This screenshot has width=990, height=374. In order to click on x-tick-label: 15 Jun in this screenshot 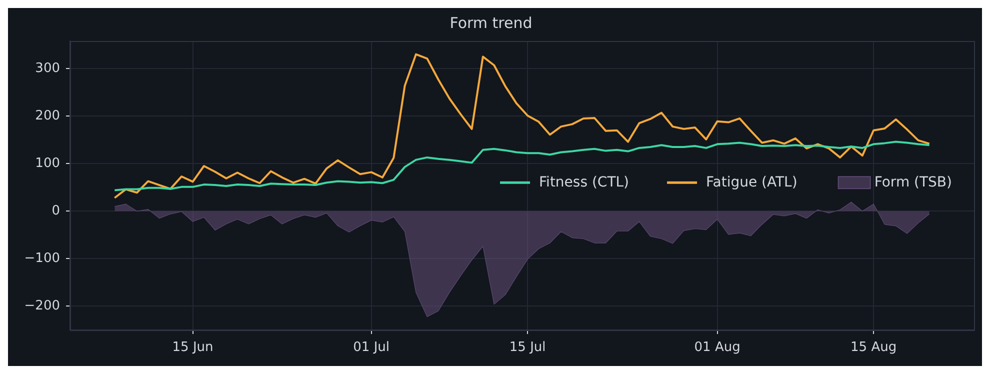, I will do `click(193, 348)`.